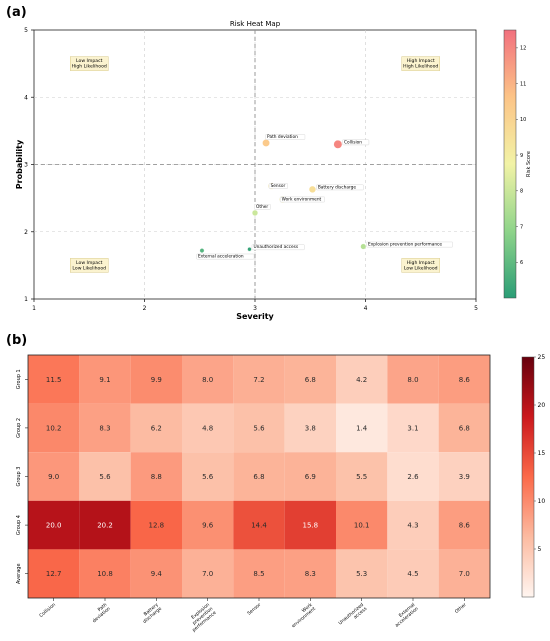  What do you see at coordinates (207, 380) in the screenshot?
I see `cell-value: 8.0` at bounding box center [207, 380].